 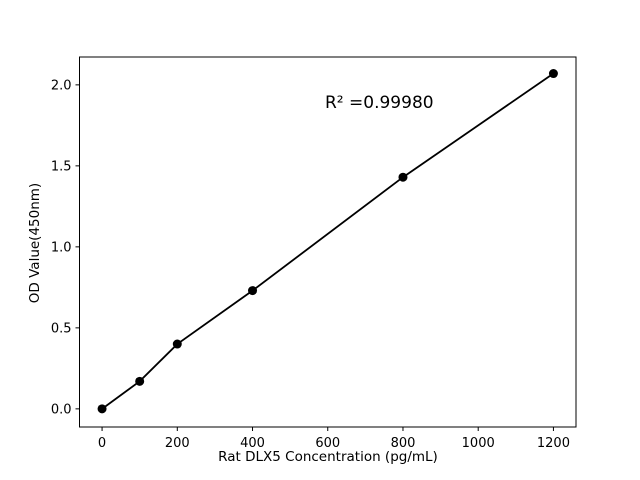 What do you see at coordinates (478, 443) in the screenshot?
I see `x-tick-label: 1000` at bounding box center [478, 443].